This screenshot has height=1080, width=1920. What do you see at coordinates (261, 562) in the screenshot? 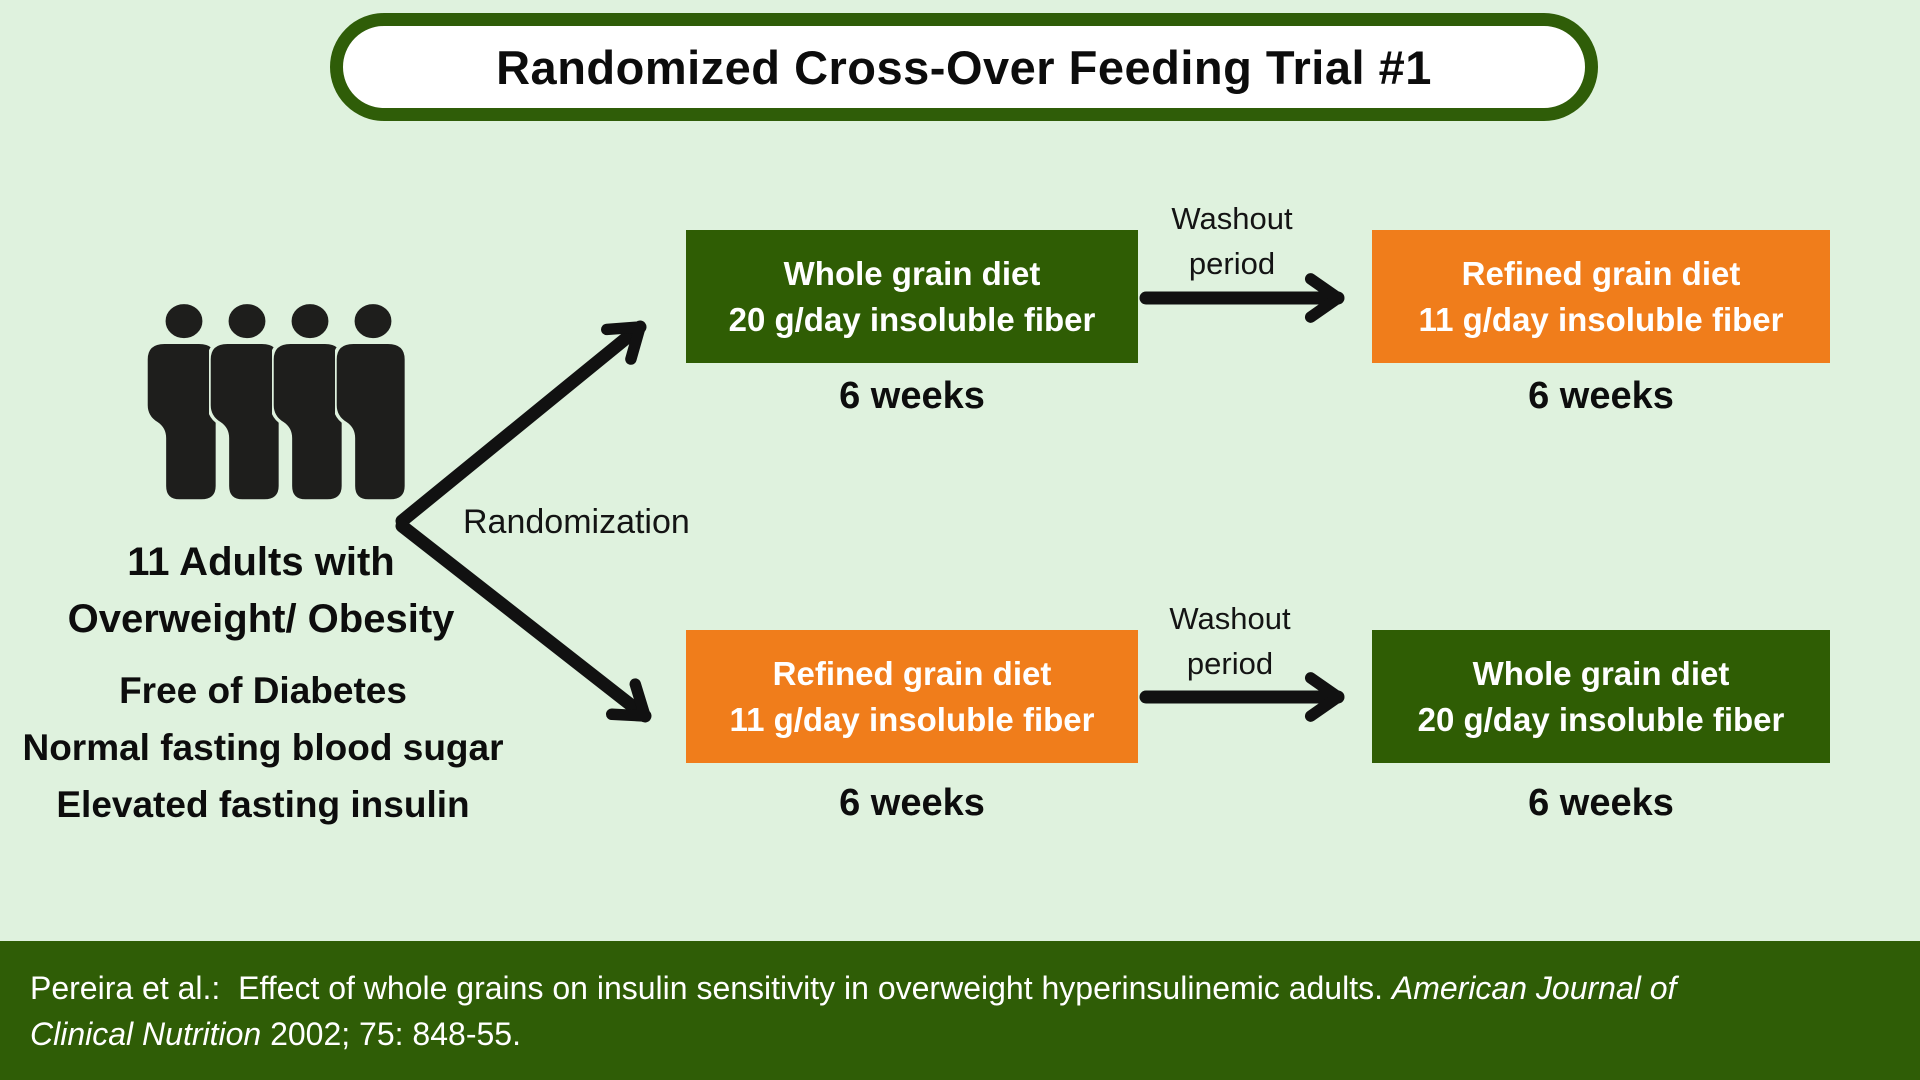
I see `population-line1: 11 Adults with` at bounding box center [261, 562].